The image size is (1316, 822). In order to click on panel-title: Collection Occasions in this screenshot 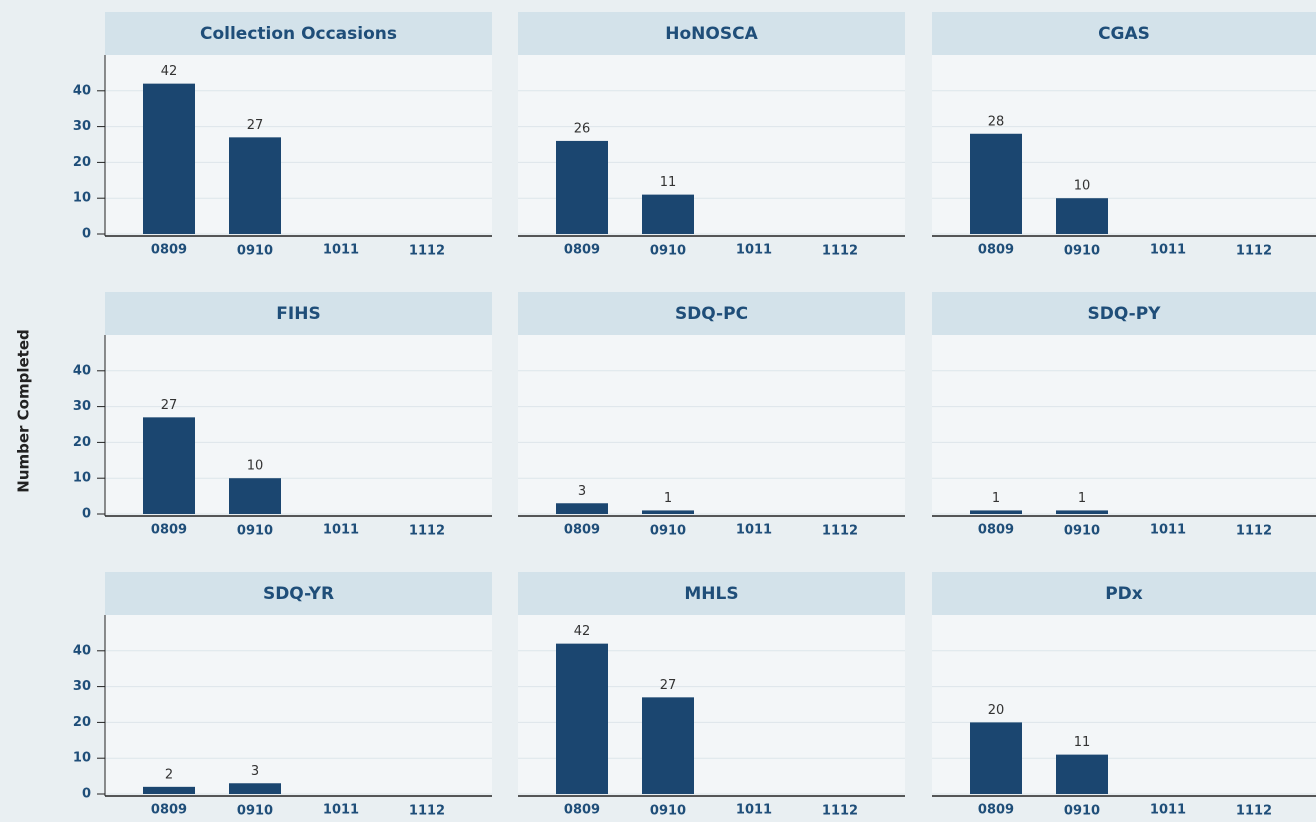, I will do `click(298, 34)`.